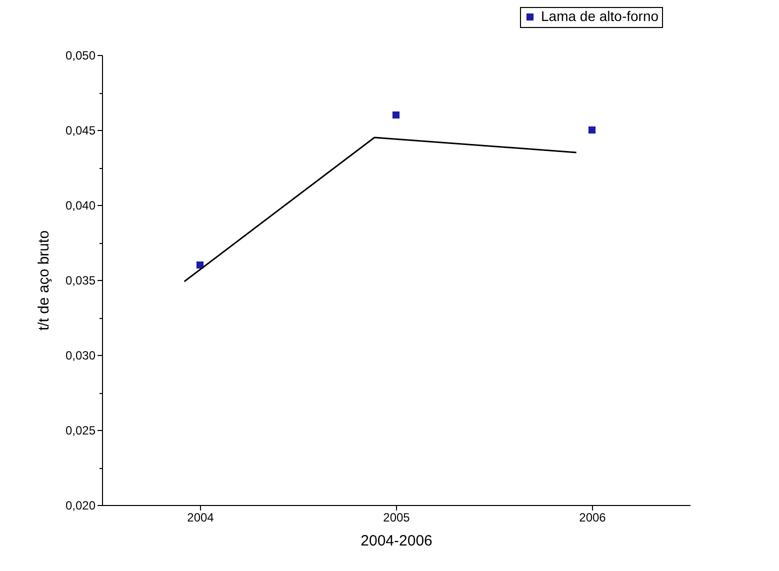  I want to click on x-axis-title: 2004-2006, so click(396, 541).